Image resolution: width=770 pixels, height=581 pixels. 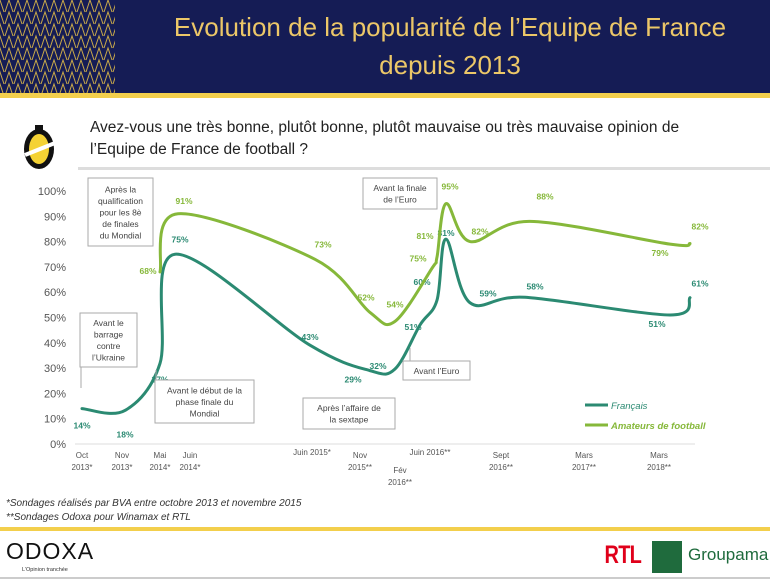 I want to click on y-tick-label: 30%, so click(x=55, y=369).